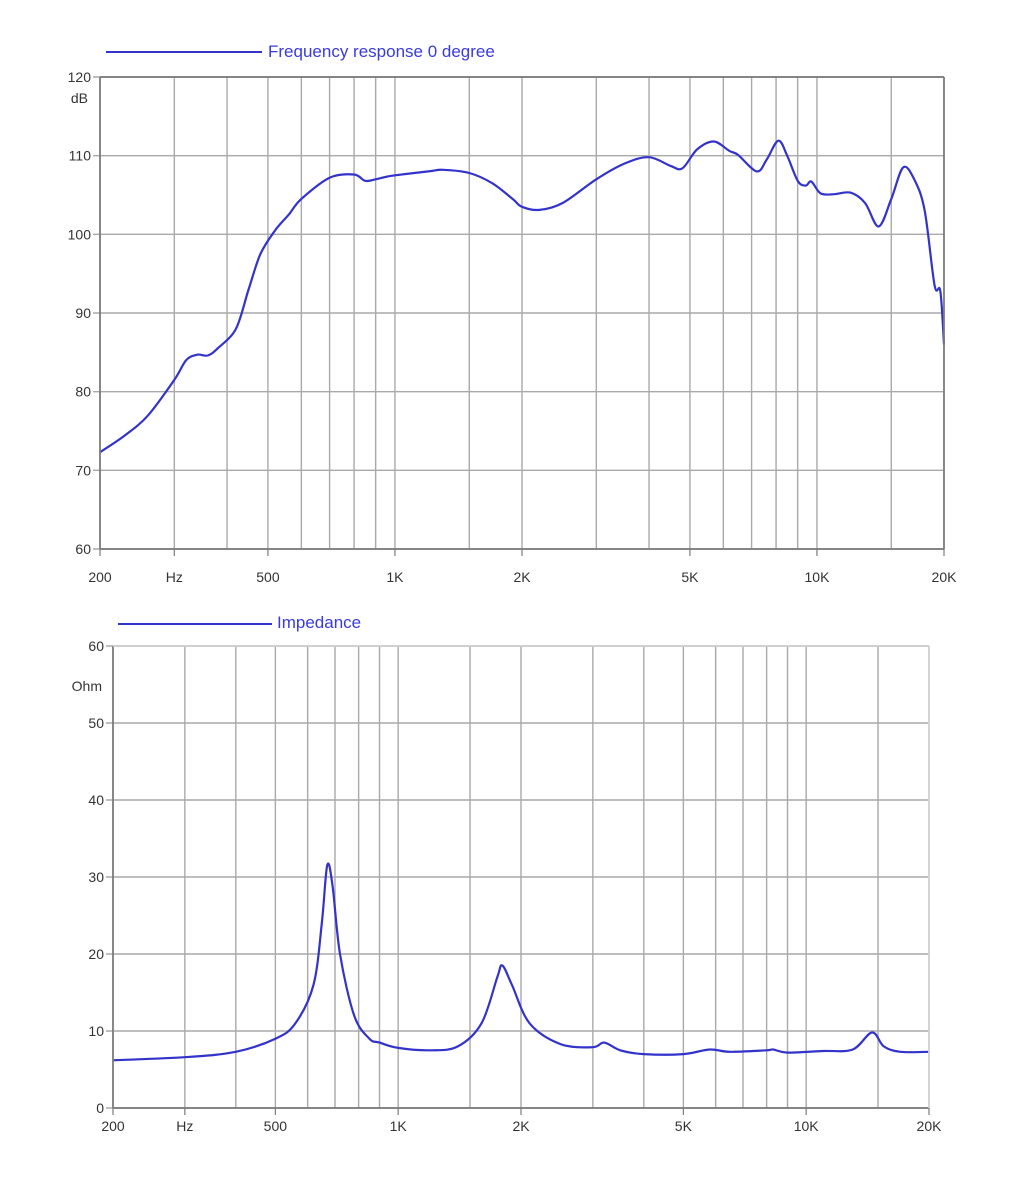 Image resolution: width=1011 pixels, height=1200 pixels. What do you see at coordinates (80, 234) in the screenshot?
I see `y-tick-label: 100` at bounding box center [80, 234].